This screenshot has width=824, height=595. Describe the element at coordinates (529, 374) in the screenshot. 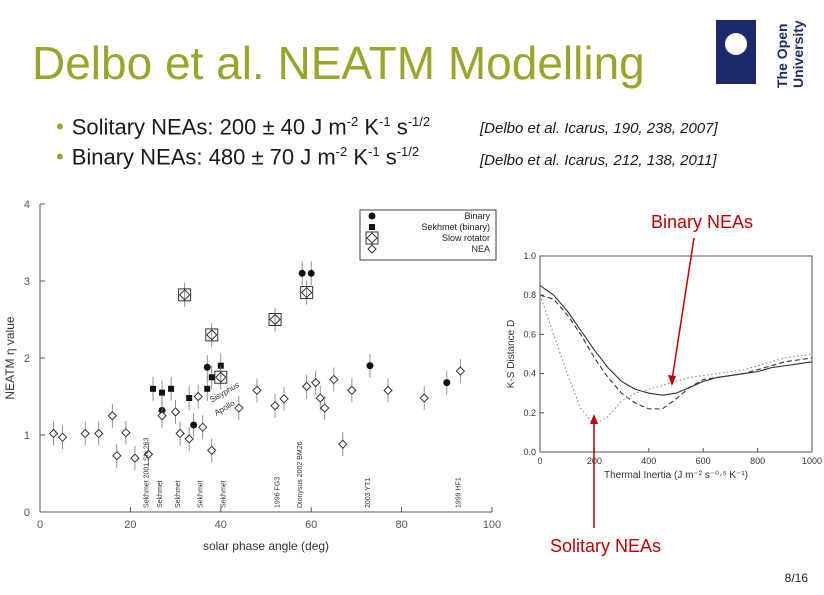

I see `ks-y-tick-label: 0.4` at that location.